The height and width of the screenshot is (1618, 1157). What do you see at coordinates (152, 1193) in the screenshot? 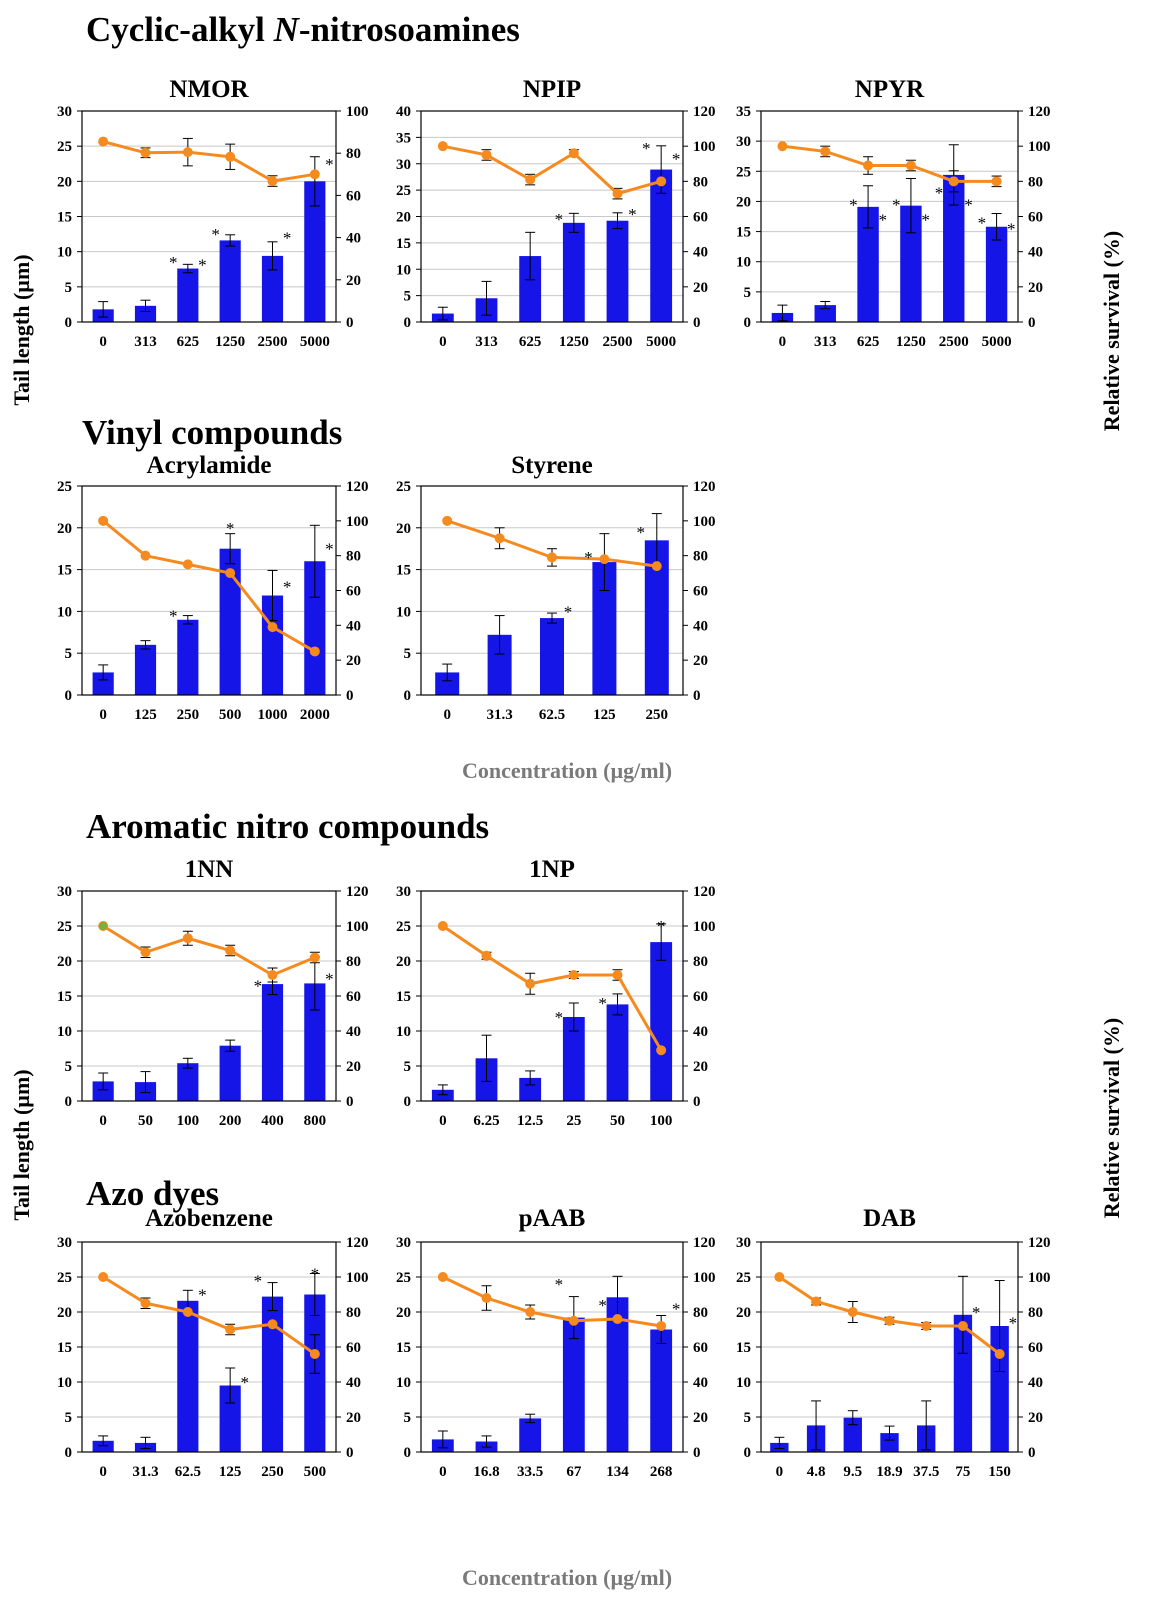
I see `section-title-azo-dyes: Azo dyes` at bounding box center [152, 1193].